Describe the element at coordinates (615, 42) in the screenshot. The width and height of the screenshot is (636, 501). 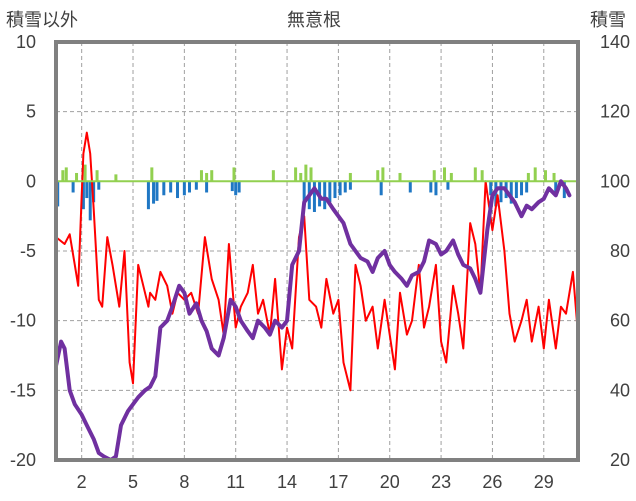
I see `y2-tick-label: 140` at that location.